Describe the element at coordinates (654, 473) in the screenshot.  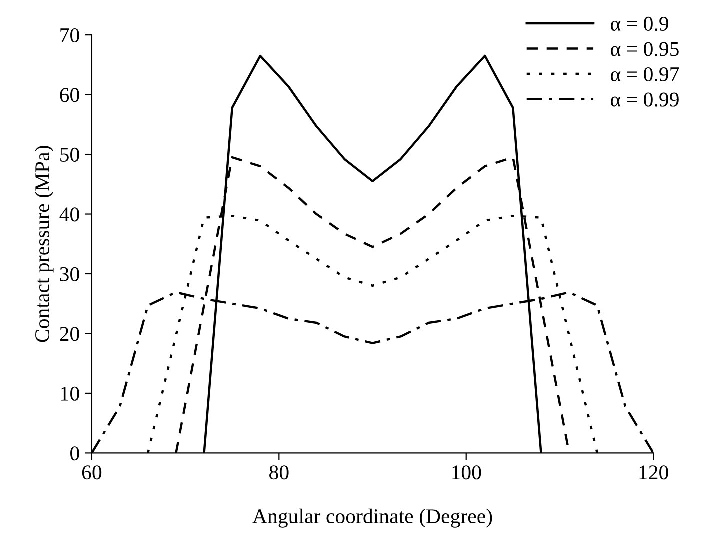
I see `x-tick-label: 120` at that location.